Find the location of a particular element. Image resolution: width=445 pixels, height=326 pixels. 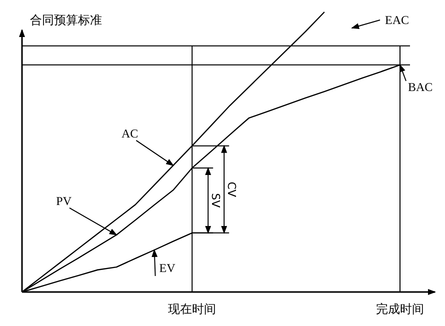

annotation: PV is located at coordinates (64, 201).